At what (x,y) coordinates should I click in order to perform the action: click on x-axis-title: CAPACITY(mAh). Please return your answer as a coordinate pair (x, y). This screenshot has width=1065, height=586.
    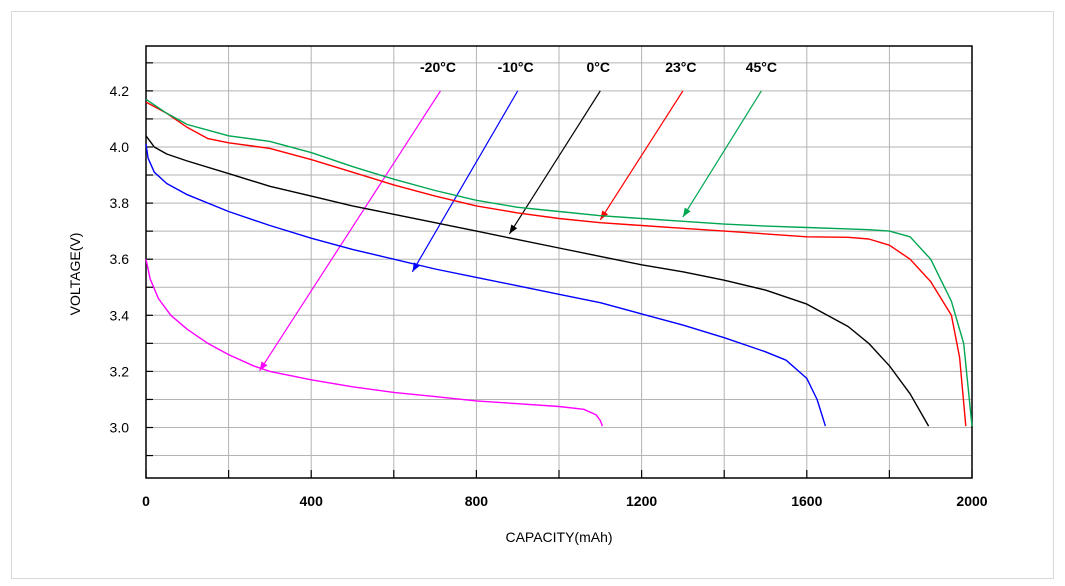
    Looking at the image, I should click on (558, 537).